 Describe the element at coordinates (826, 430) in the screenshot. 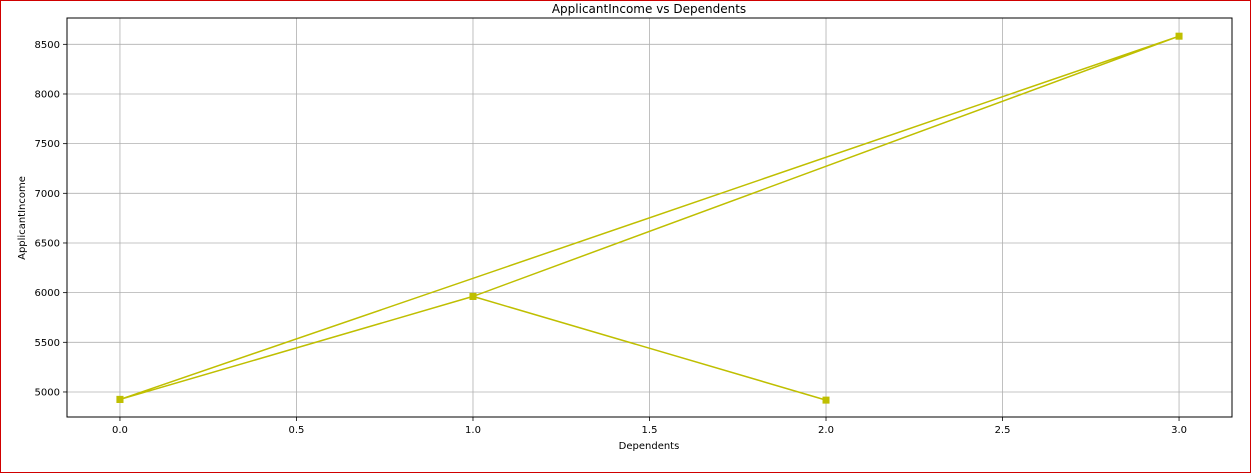

I see `x-tick-label: 2.0` at that location.